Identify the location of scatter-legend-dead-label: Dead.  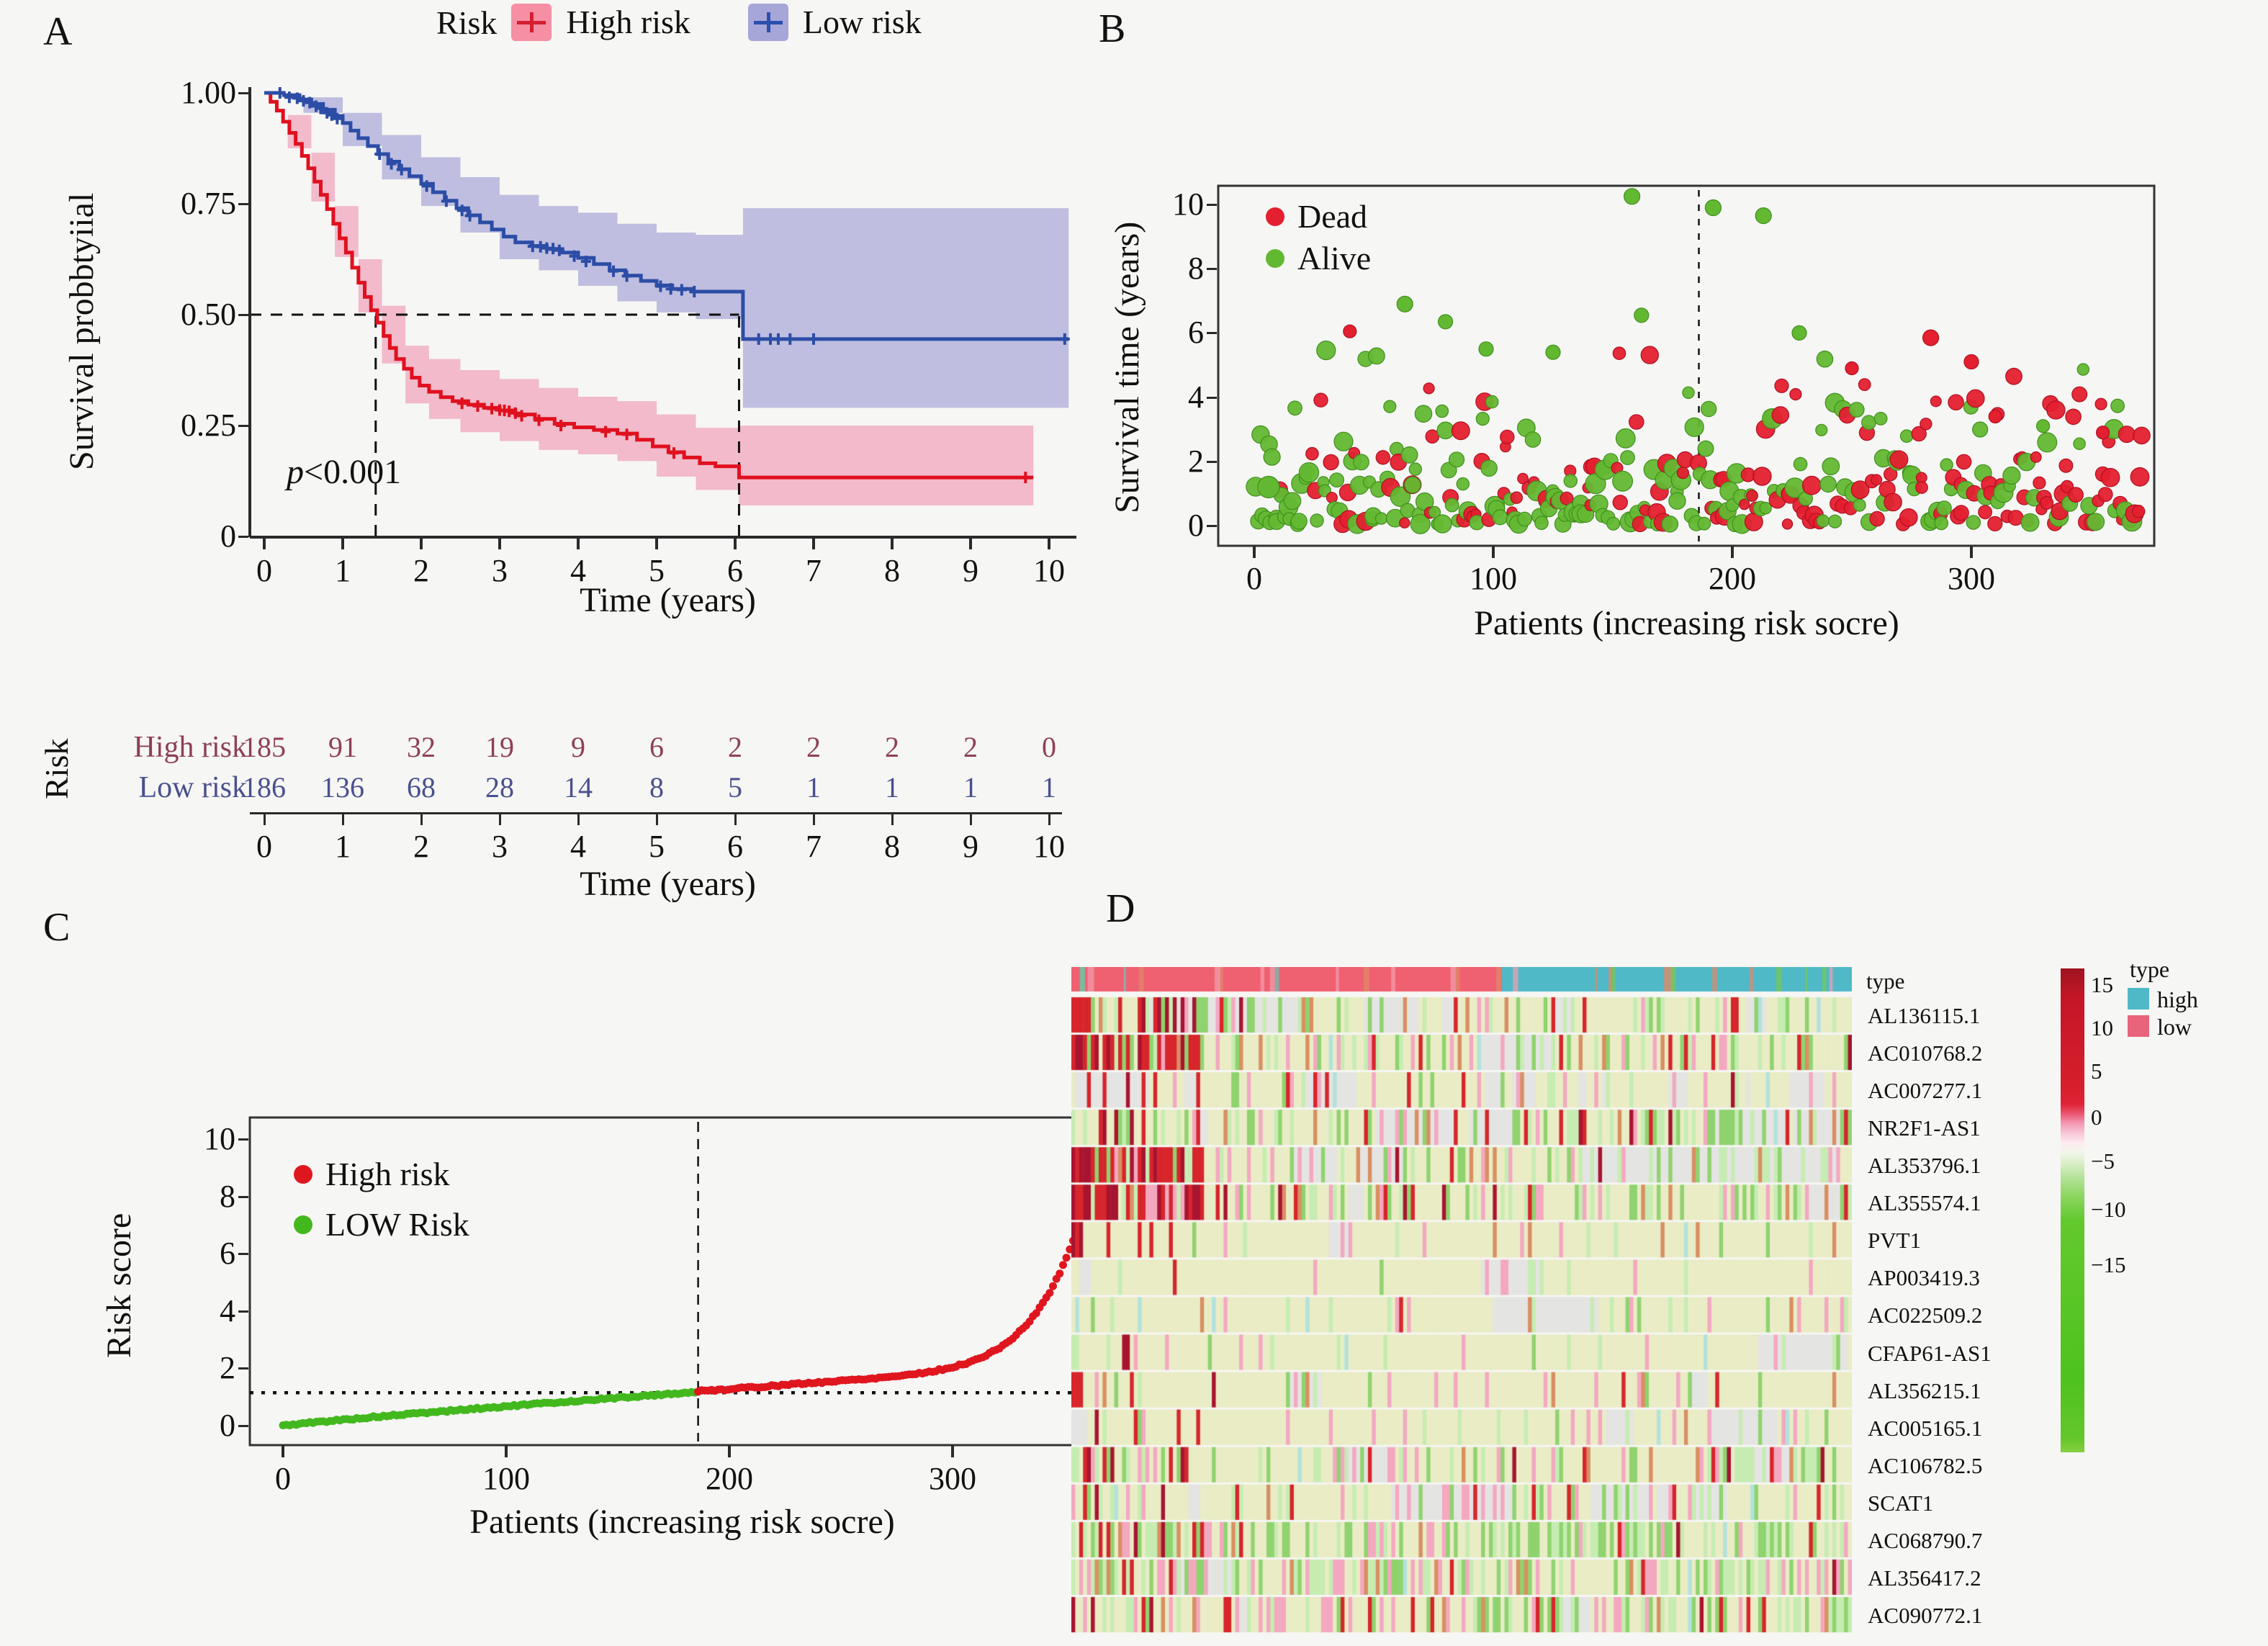
(1332, 216).